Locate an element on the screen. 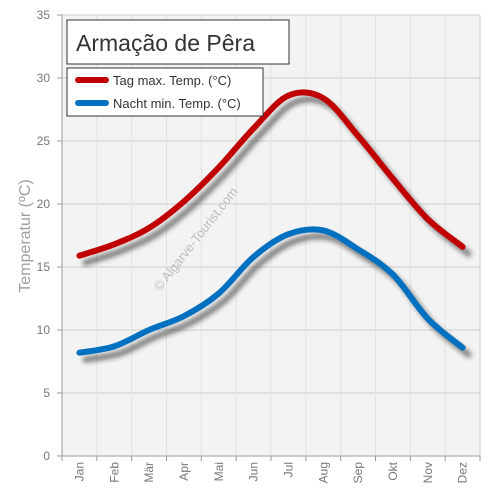 The height and width of the screenshot is (500, 500). y-tick-label: 10 is located at coordinates (44, 330).